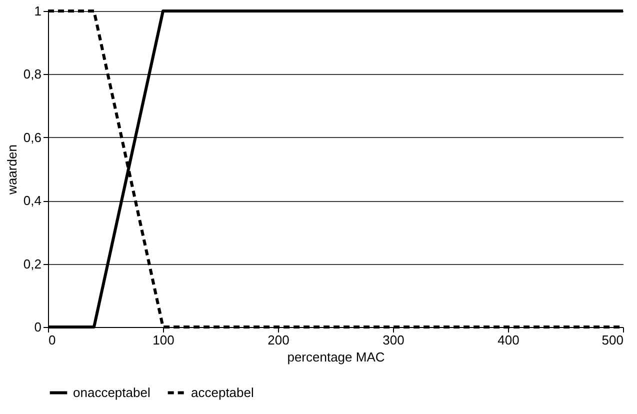 The height and width of the screenshot is (414, 637). What do you see at coordinates (38, 327) in the screenshot?
I see `y-tick-label: 0` at bounding box center [38, 327].